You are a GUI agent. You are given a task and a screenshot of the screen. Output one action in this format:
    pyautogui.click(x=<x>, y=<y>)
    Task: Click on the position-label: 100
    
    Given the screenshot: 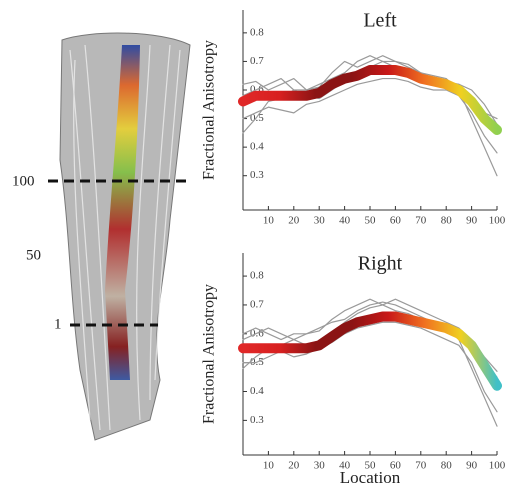 What is the action you would take?
    pyautogui.click(x=23, y=181)
    